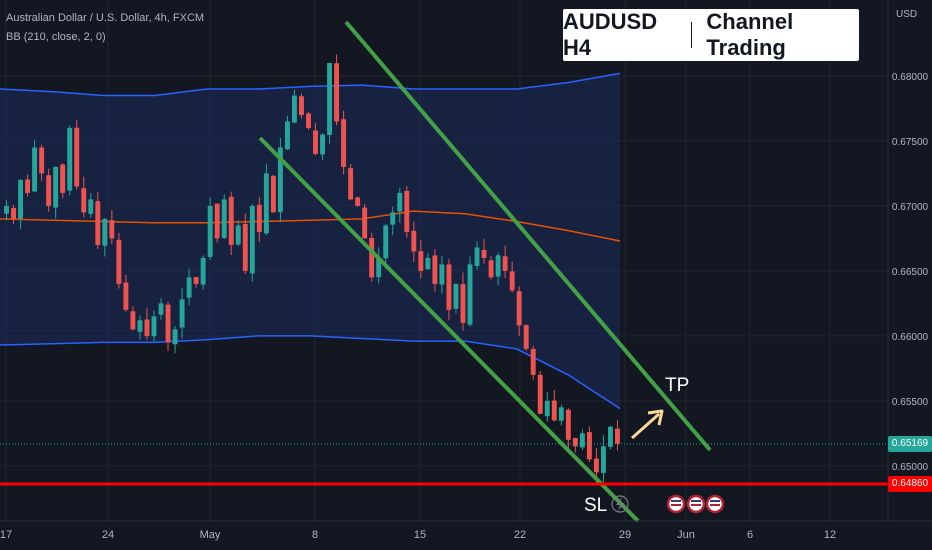 This screenshot has height=550, width=932. What do you see at coordinates (910, 207) in the screenshot?
I see `y-tick-label: 0.67000` at bounding box center [910, 207].